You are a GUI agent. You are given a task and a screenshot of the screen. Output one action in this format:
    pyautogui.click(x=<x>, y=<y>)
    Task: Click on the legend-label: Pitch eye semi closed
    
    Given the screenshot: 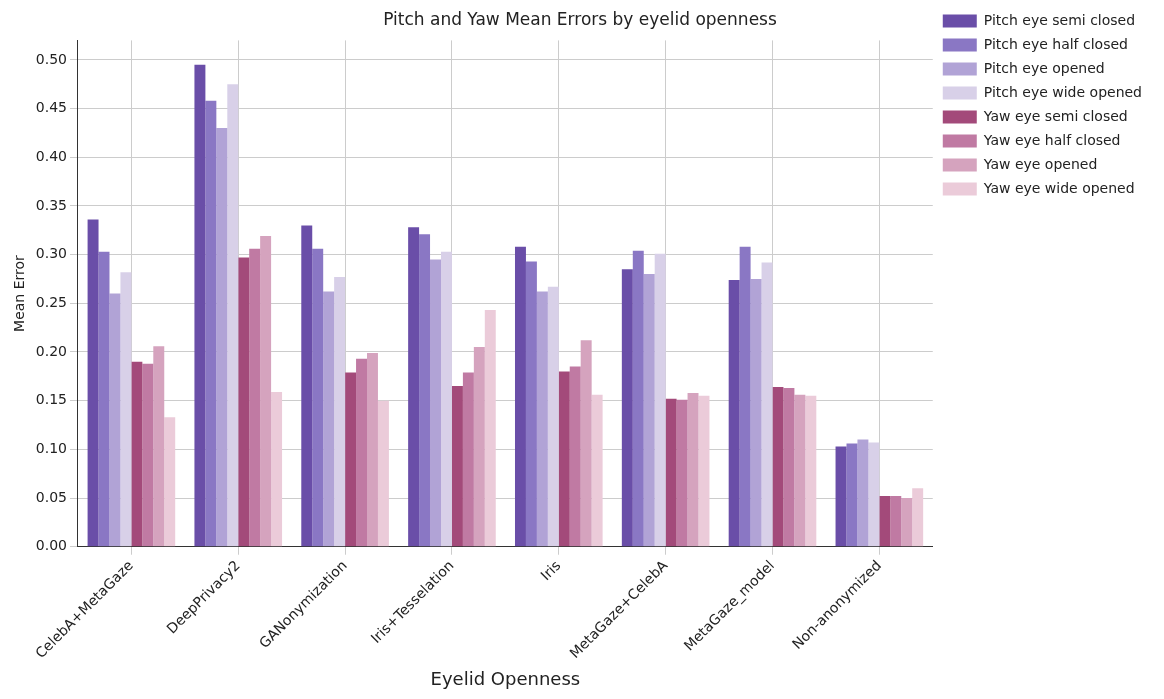 What is the action you would take?
    pyautogui.click(x=1059, y=19)
    